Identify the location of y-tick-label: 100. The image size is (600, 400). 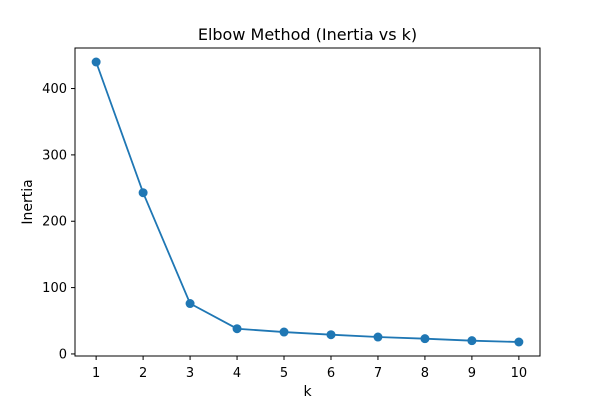
(54, 288).